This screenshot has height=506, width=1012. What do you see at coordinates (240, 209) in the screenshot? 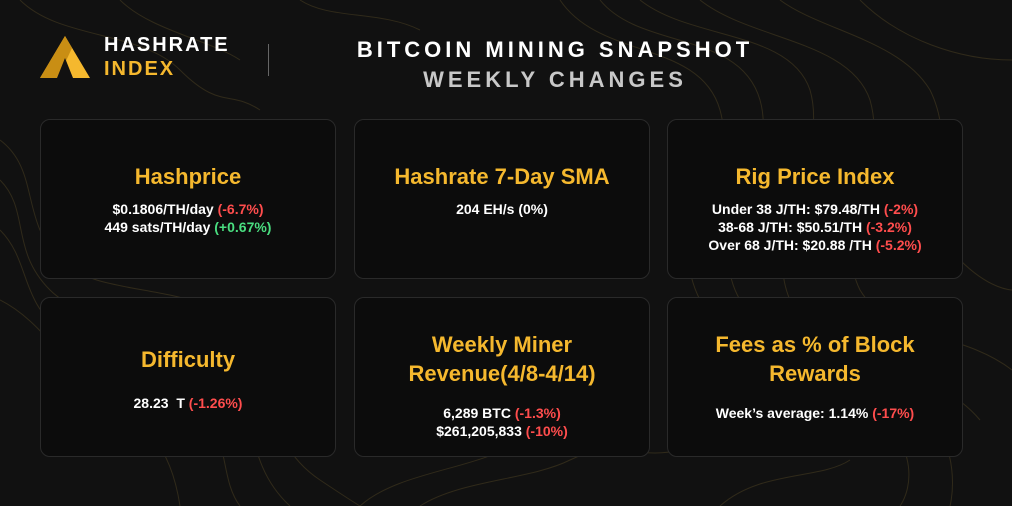
I see `change-text: (-6.7%)` at bounding box center [240, 209].